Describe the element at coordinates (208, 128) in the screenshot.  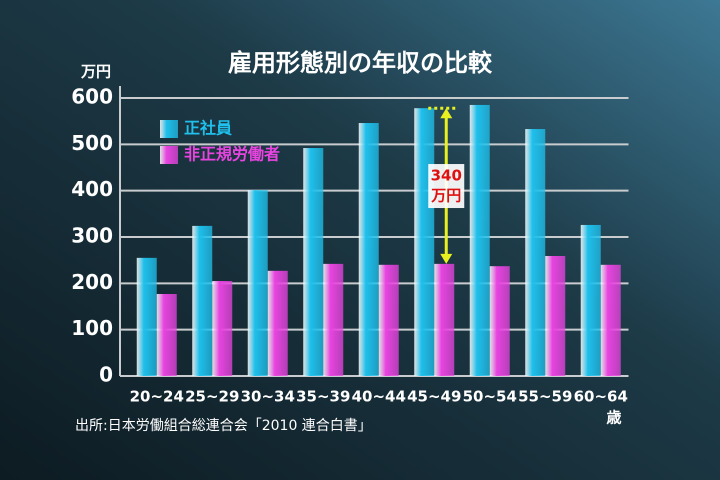
I see `legend-label: 正社員` at that location.